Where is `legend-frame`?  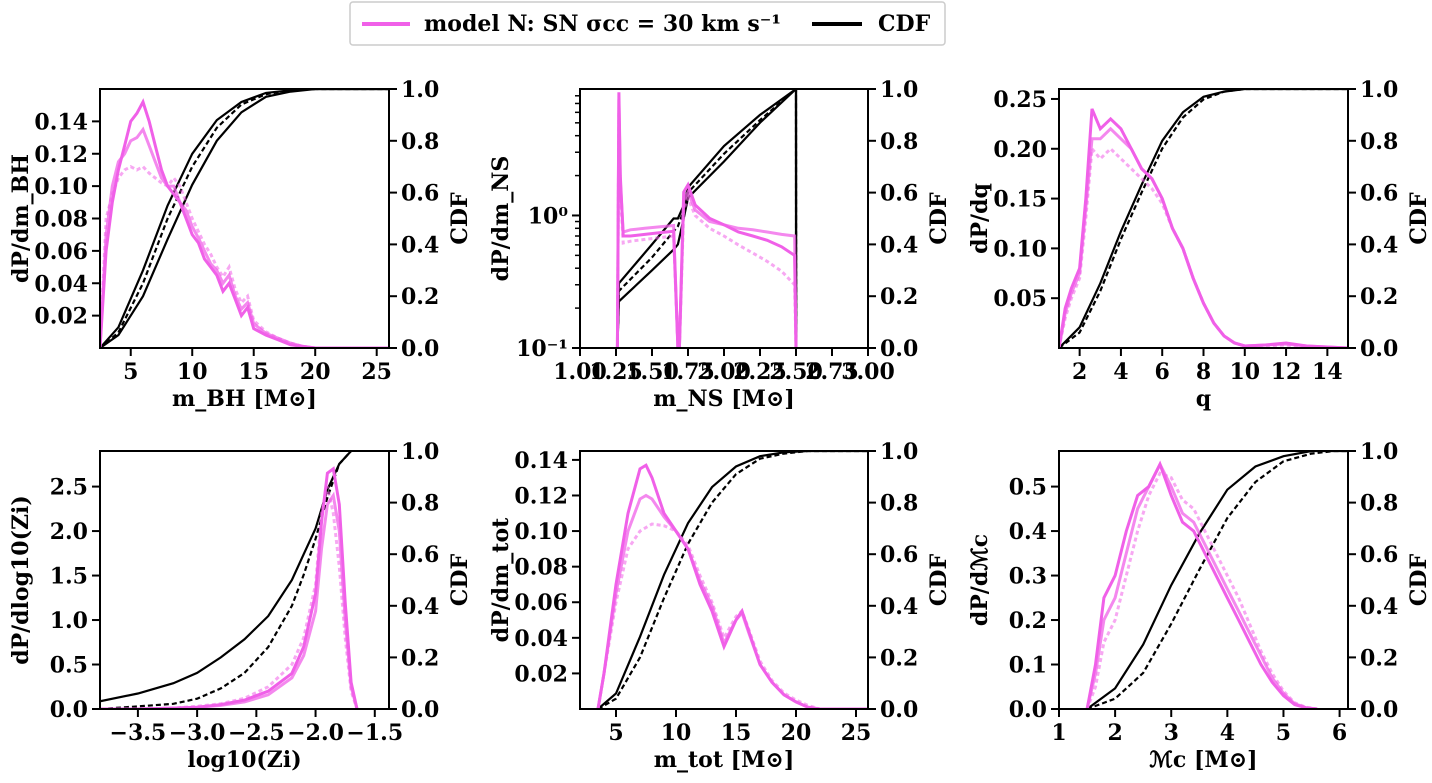 legend-frame is located at coordinates (647, 23).